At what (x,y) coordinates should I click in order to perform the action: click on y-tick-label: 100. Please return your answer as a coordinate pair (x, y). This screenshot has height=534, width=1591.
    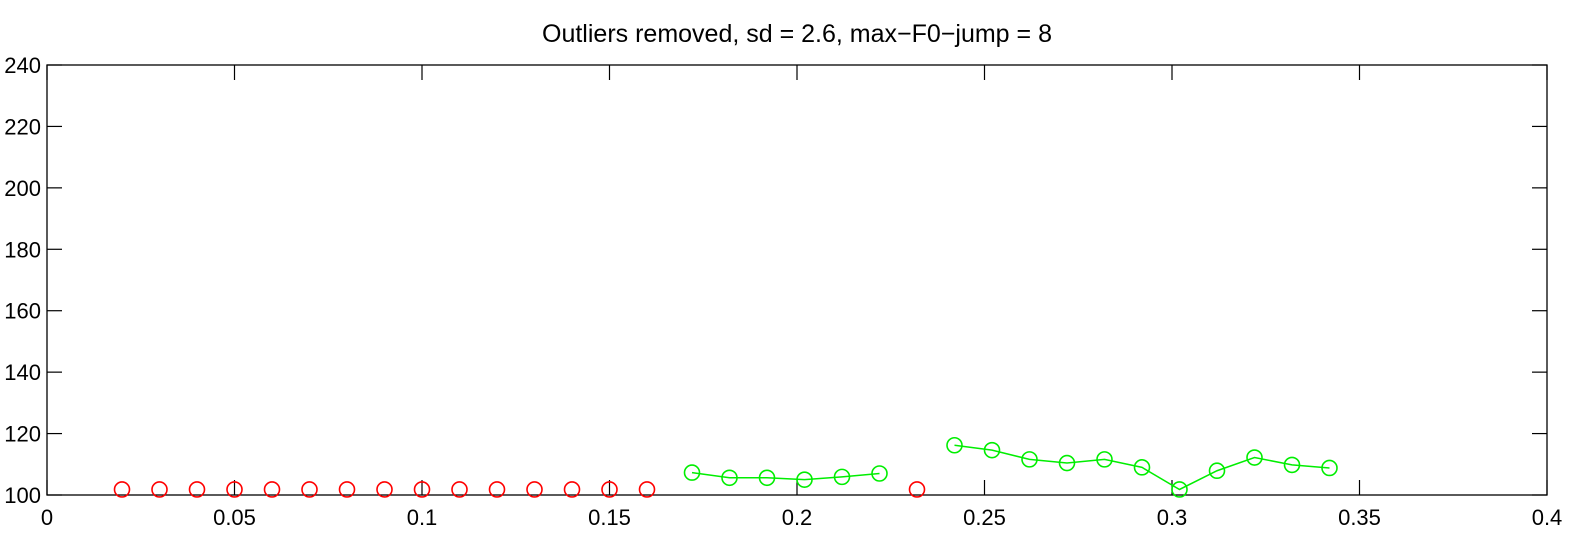
    Looking at the image, I should click on (22, 495).